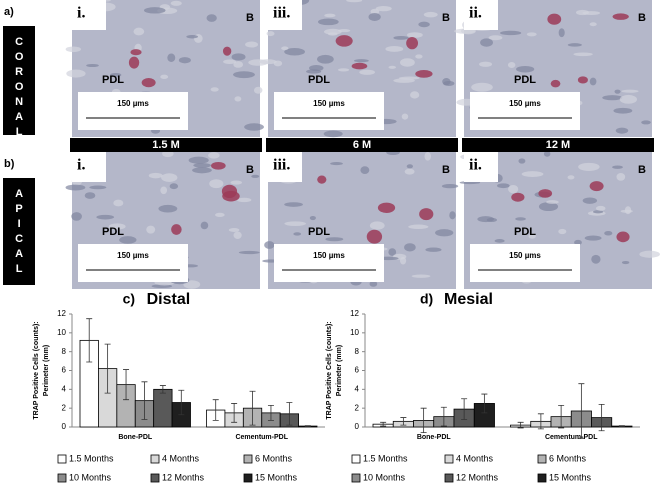 The height and width of the screenshot is (484, 660). What do you see at coordinates (475, 165) in the screenshot?
I see `panel-numeral: ii.` at bounding box center [475, 165].